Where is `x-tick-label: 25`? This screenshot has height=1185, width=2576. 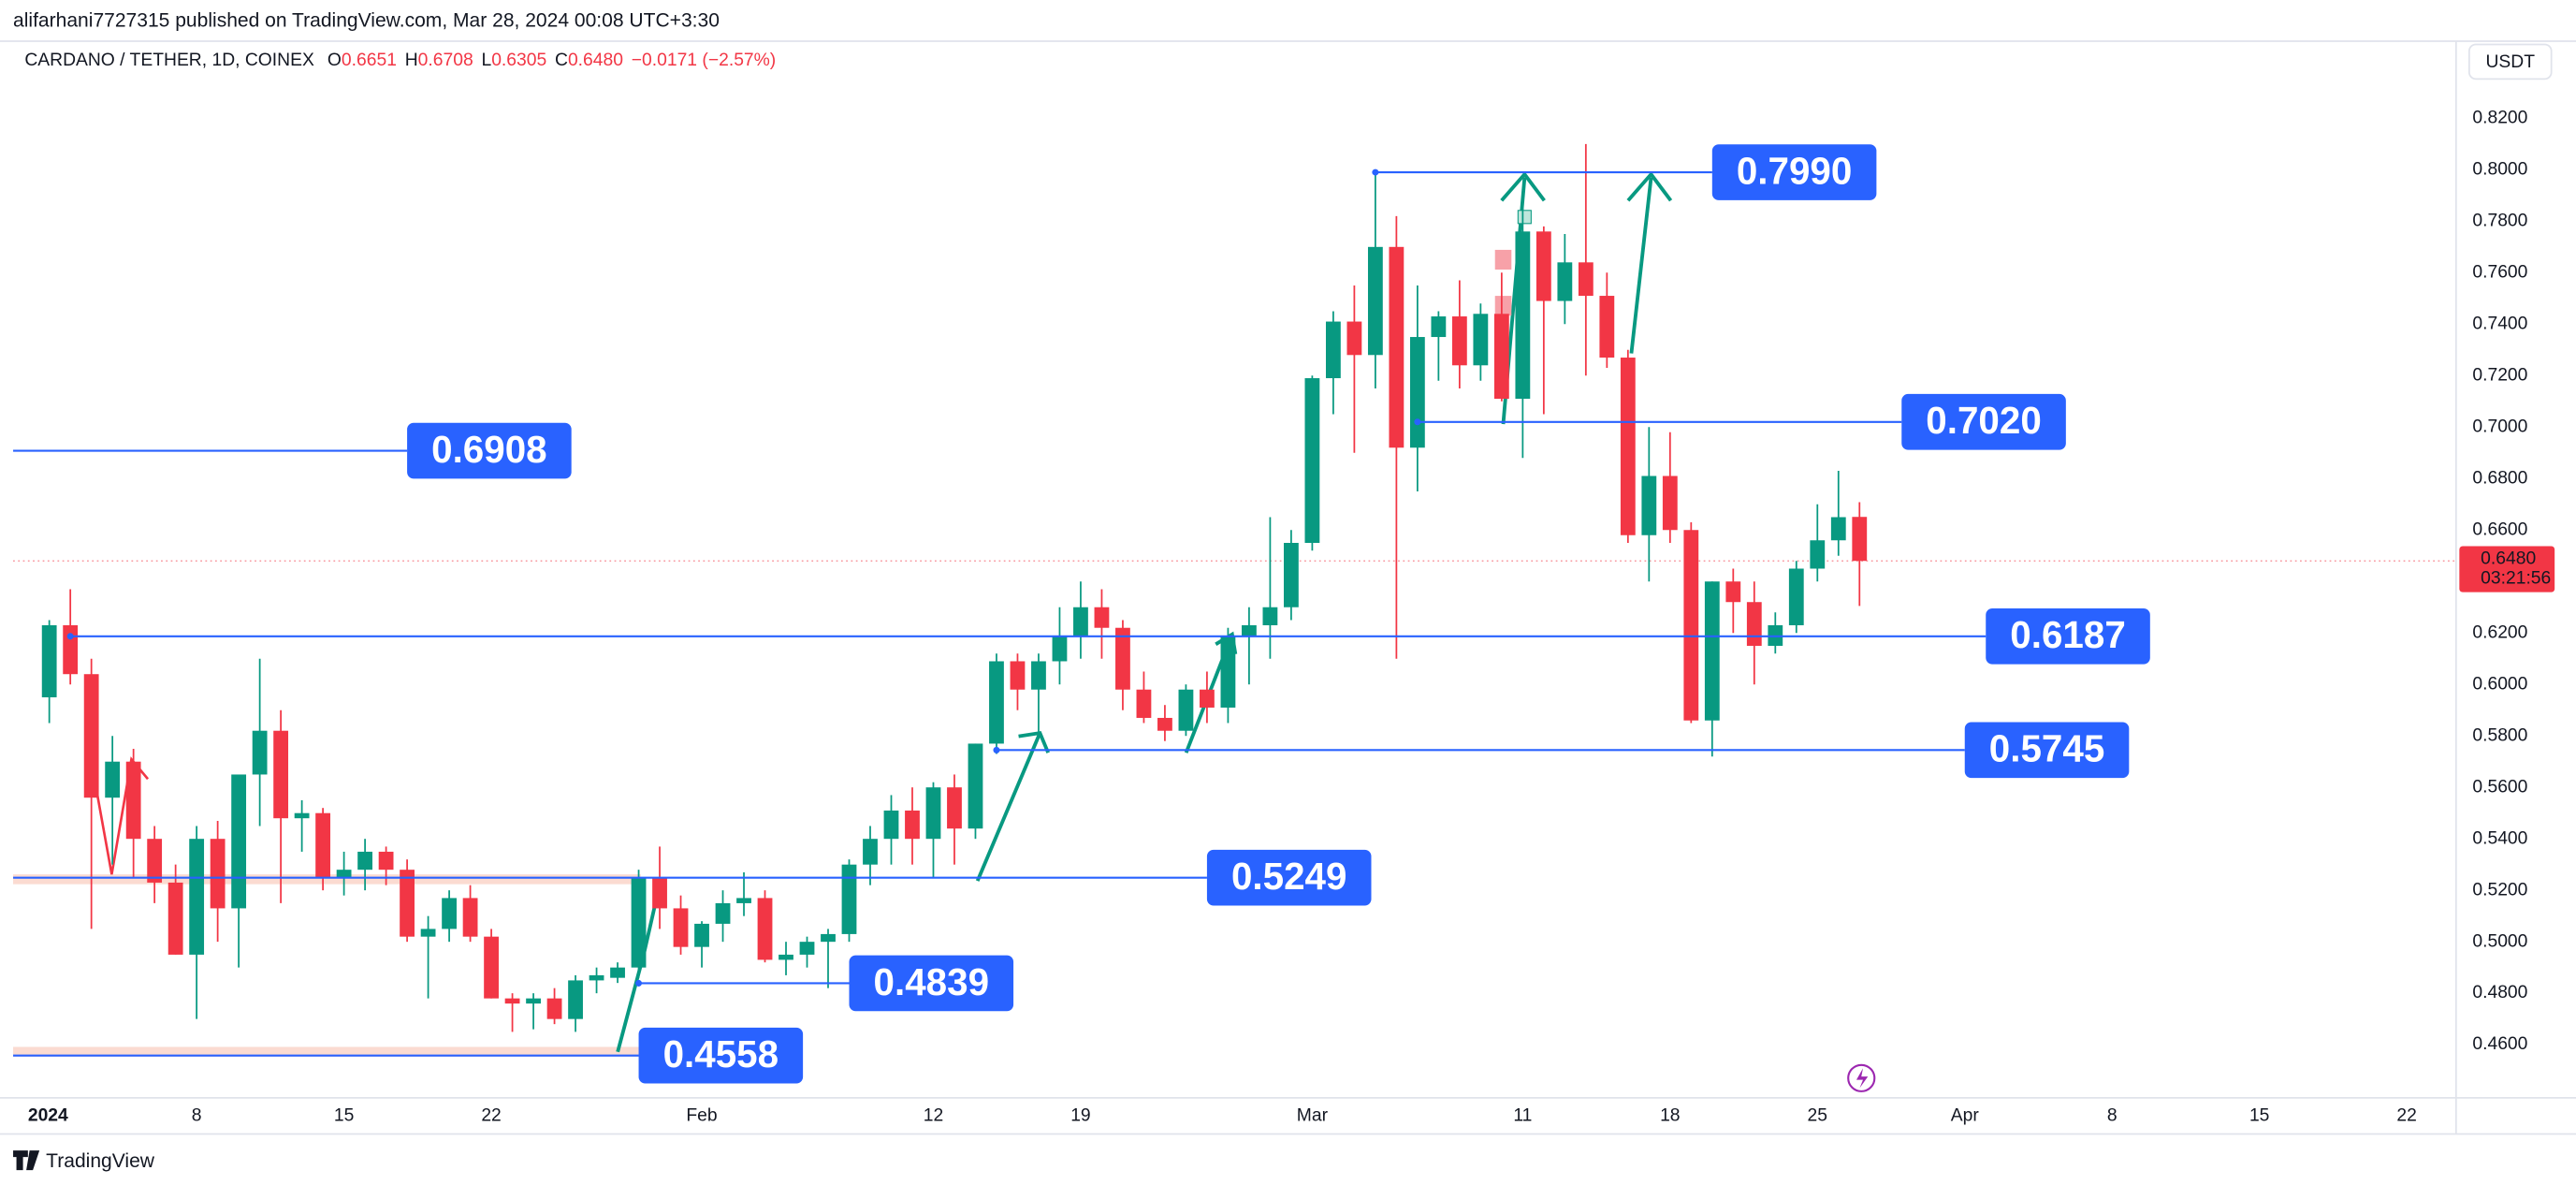 x-tick-label: 25 is located at coordinates (1817, 1115).